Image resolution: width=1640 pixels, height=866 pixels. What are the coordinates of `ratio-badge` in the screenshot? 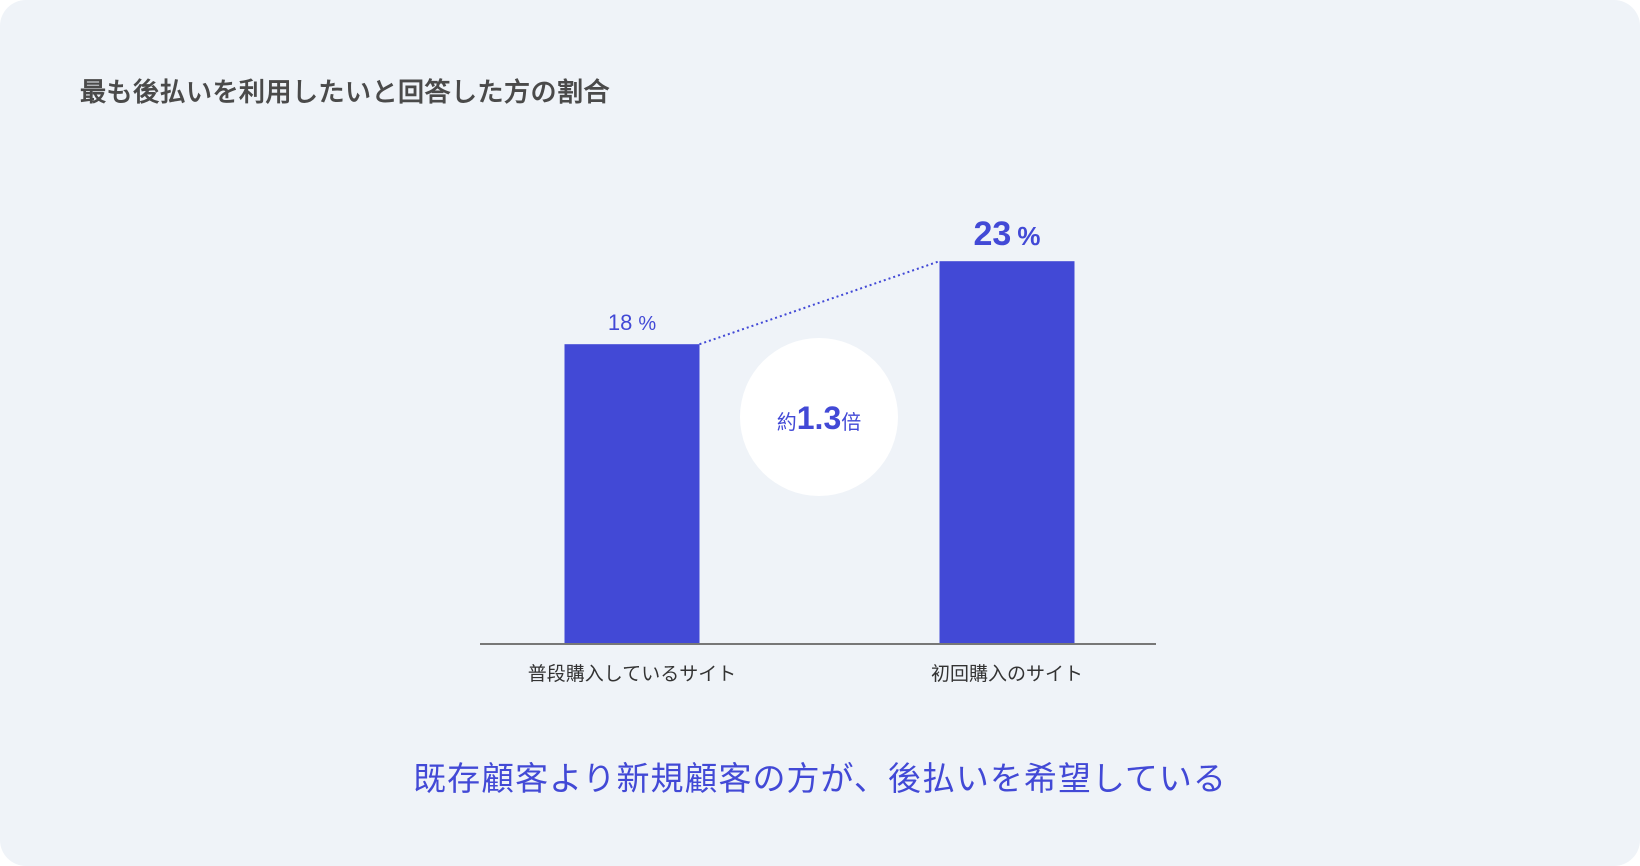 It's located at (819, 417).